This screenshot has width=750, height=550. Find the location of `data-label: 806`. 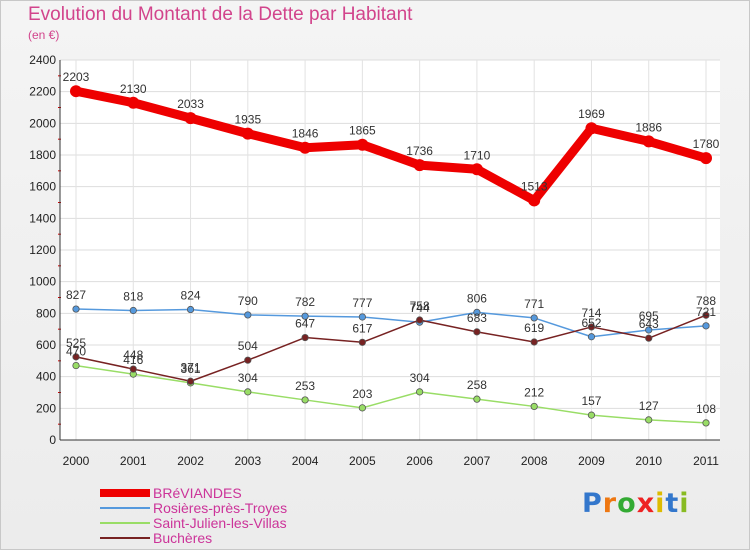

data-label: 806 is located at coordinates (477, 298).